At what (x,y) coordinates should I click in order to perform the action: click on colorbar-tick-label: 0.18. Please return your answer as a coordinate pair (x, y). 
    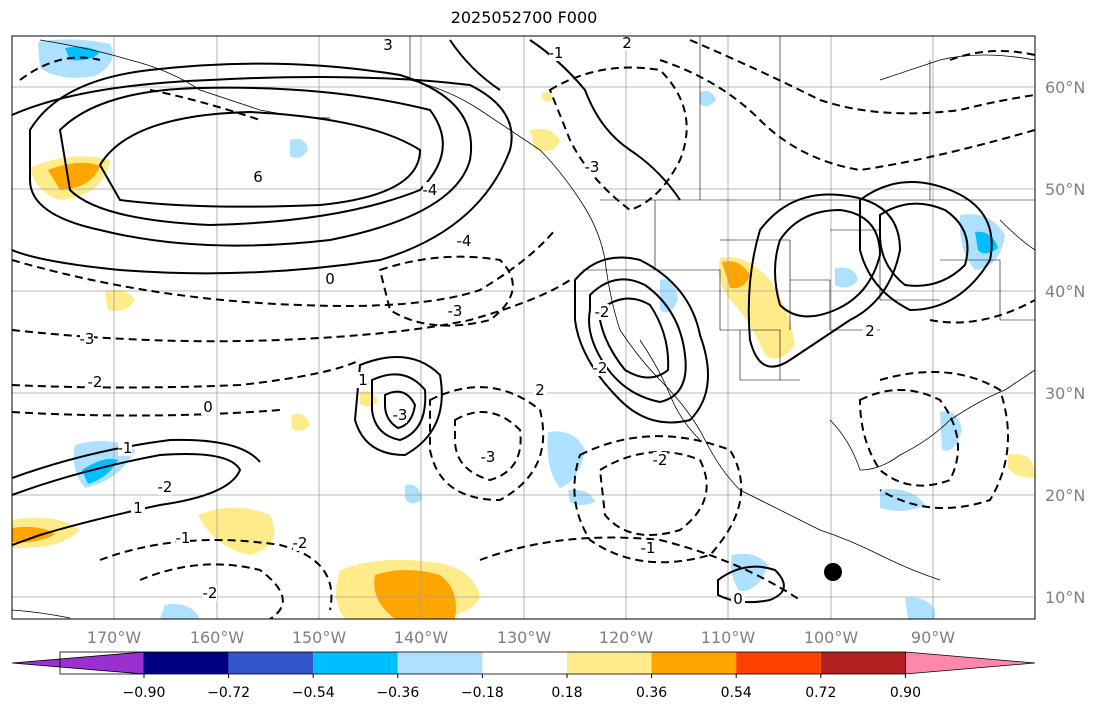
    Looking at the image, I should click on (566, 693).